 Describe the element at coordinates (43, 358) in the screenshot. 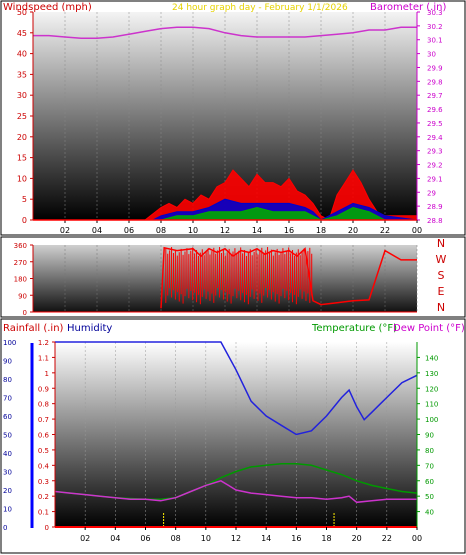

I see `rainfall-tick-label: 1.1` at that location.